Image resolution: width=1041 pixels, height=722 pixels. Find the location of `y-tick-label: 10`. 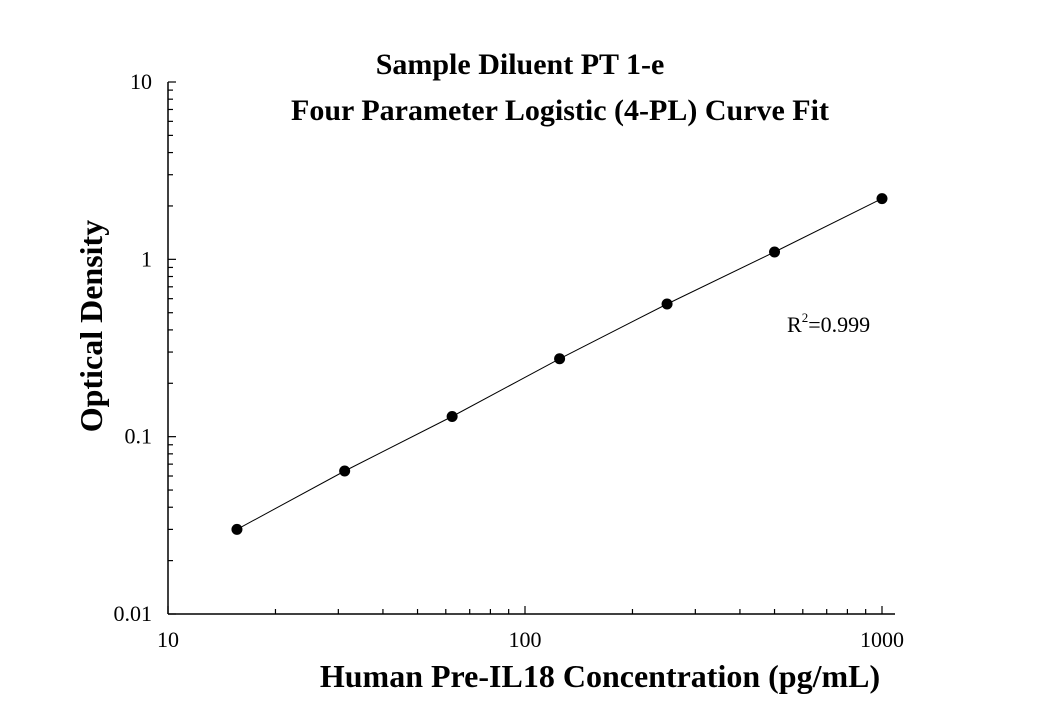

y-tick-label: 10 is located at coordinates (141, 81).